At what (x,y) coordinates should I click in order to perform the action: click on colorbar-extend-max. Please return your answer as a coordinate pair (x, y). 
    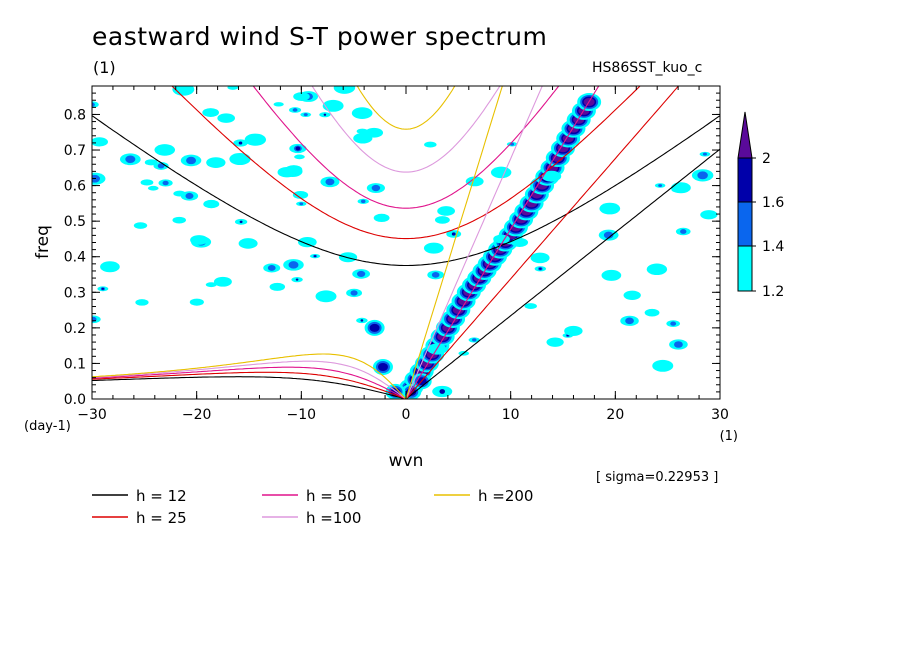
    Looking at the image, I should click on (745, 135).